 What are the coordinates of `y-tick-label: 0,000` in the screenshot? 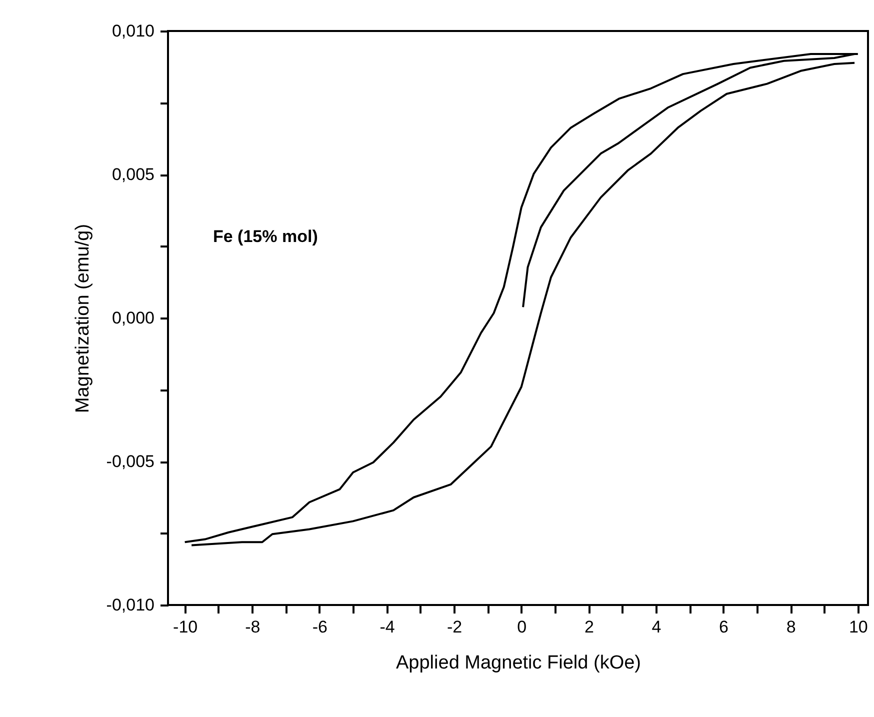 It's located at (133, 318).